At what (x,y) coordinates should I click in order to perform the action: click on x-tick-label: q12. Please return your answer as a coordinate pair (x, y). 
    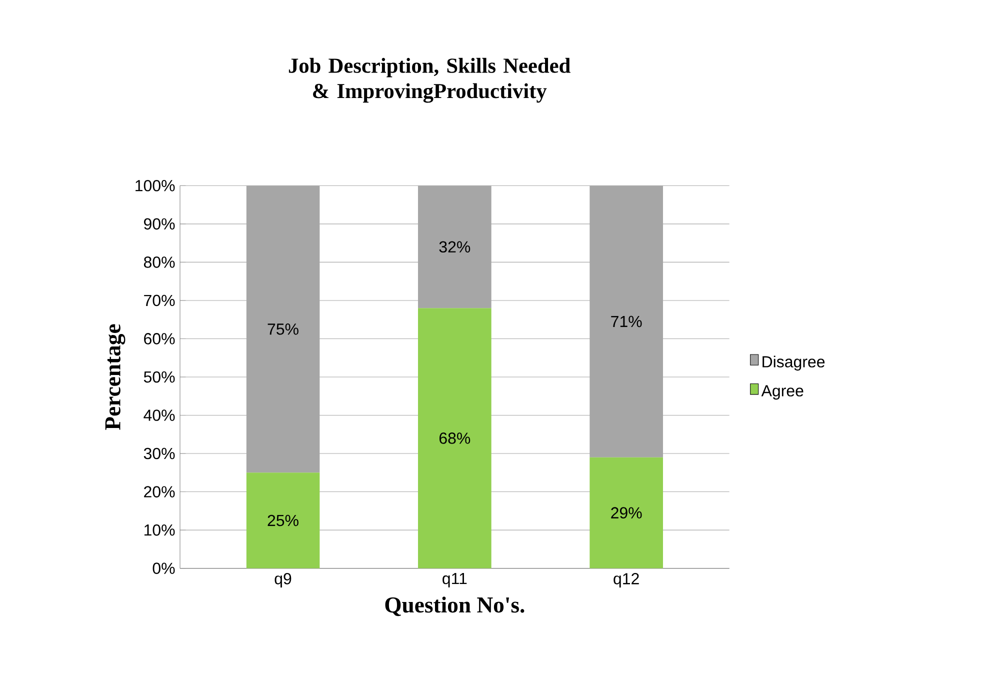
    Looking at the image, I should click on (626, 580).